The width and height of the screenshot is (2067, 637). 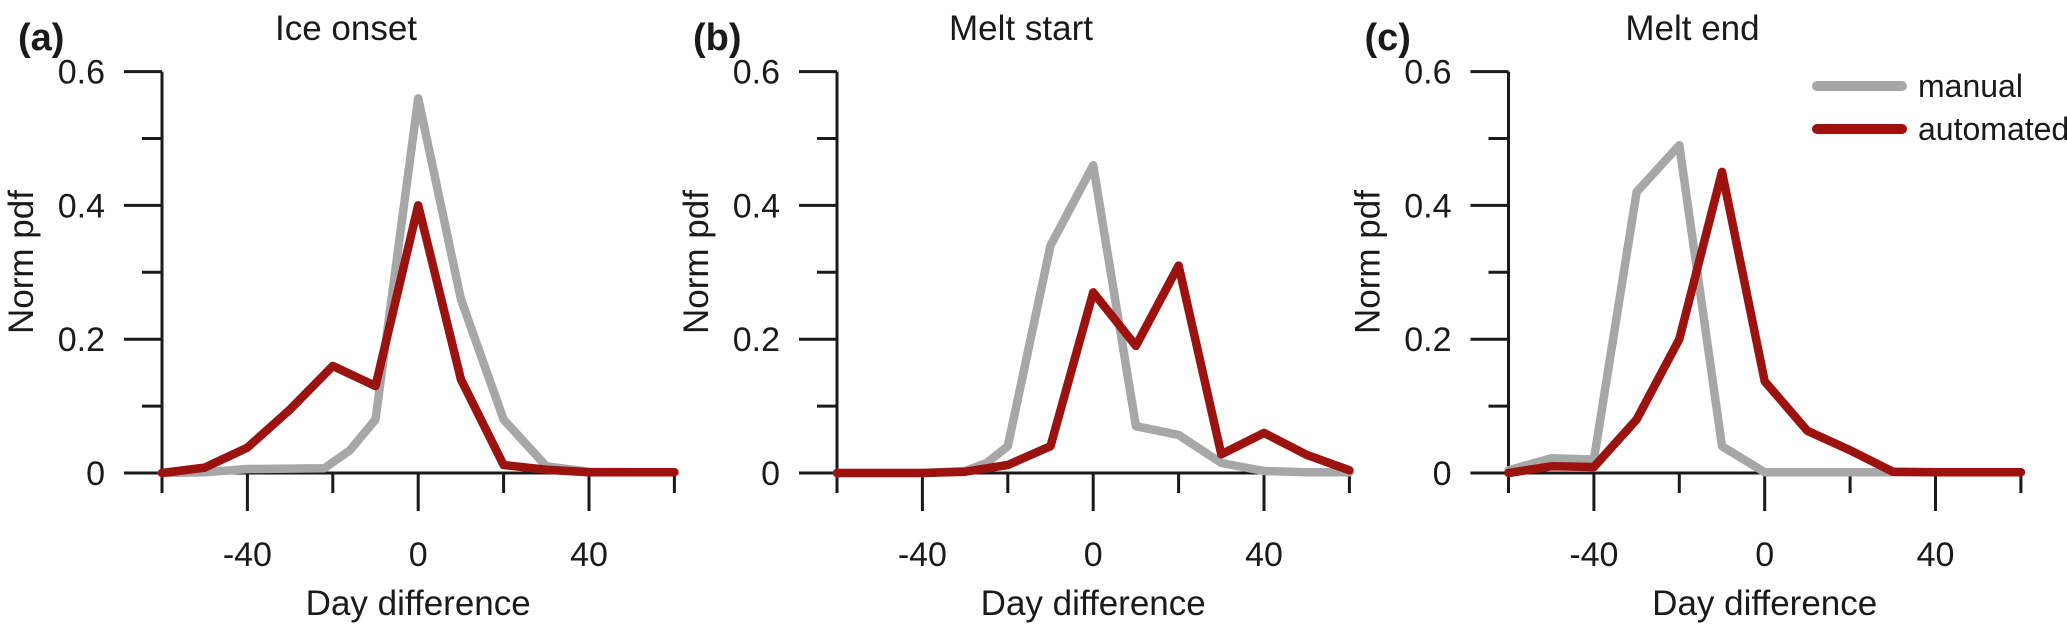 What do you see at coordinates (1939, 107) in the screenshot?
I see `legend: manual automated` at bounding box center [1939, 107].